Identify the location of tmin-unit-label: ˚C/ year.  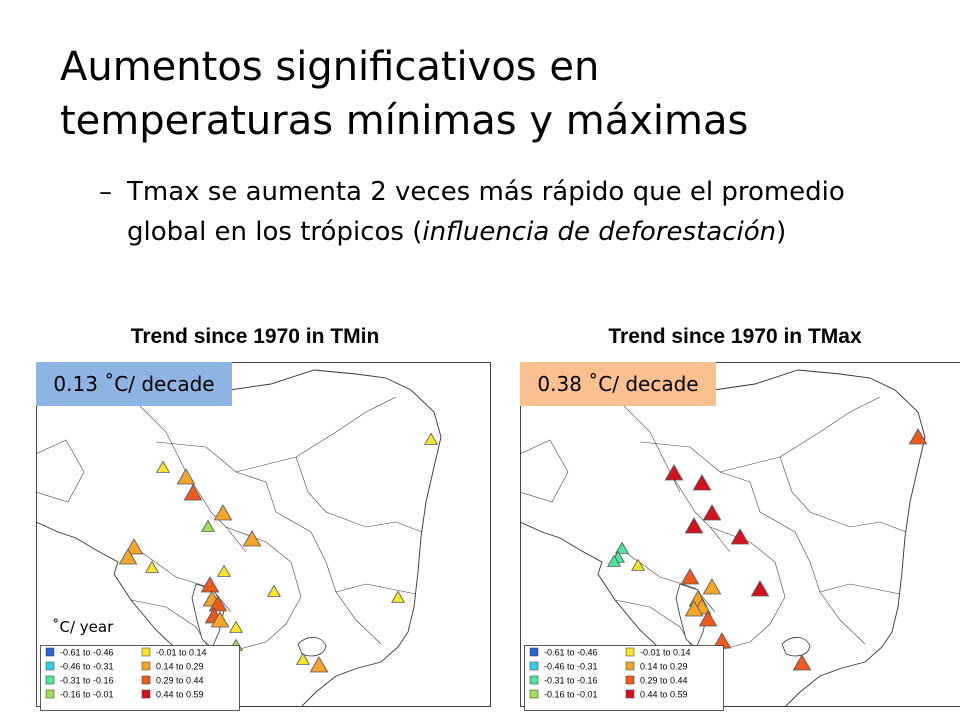
(83, 627).